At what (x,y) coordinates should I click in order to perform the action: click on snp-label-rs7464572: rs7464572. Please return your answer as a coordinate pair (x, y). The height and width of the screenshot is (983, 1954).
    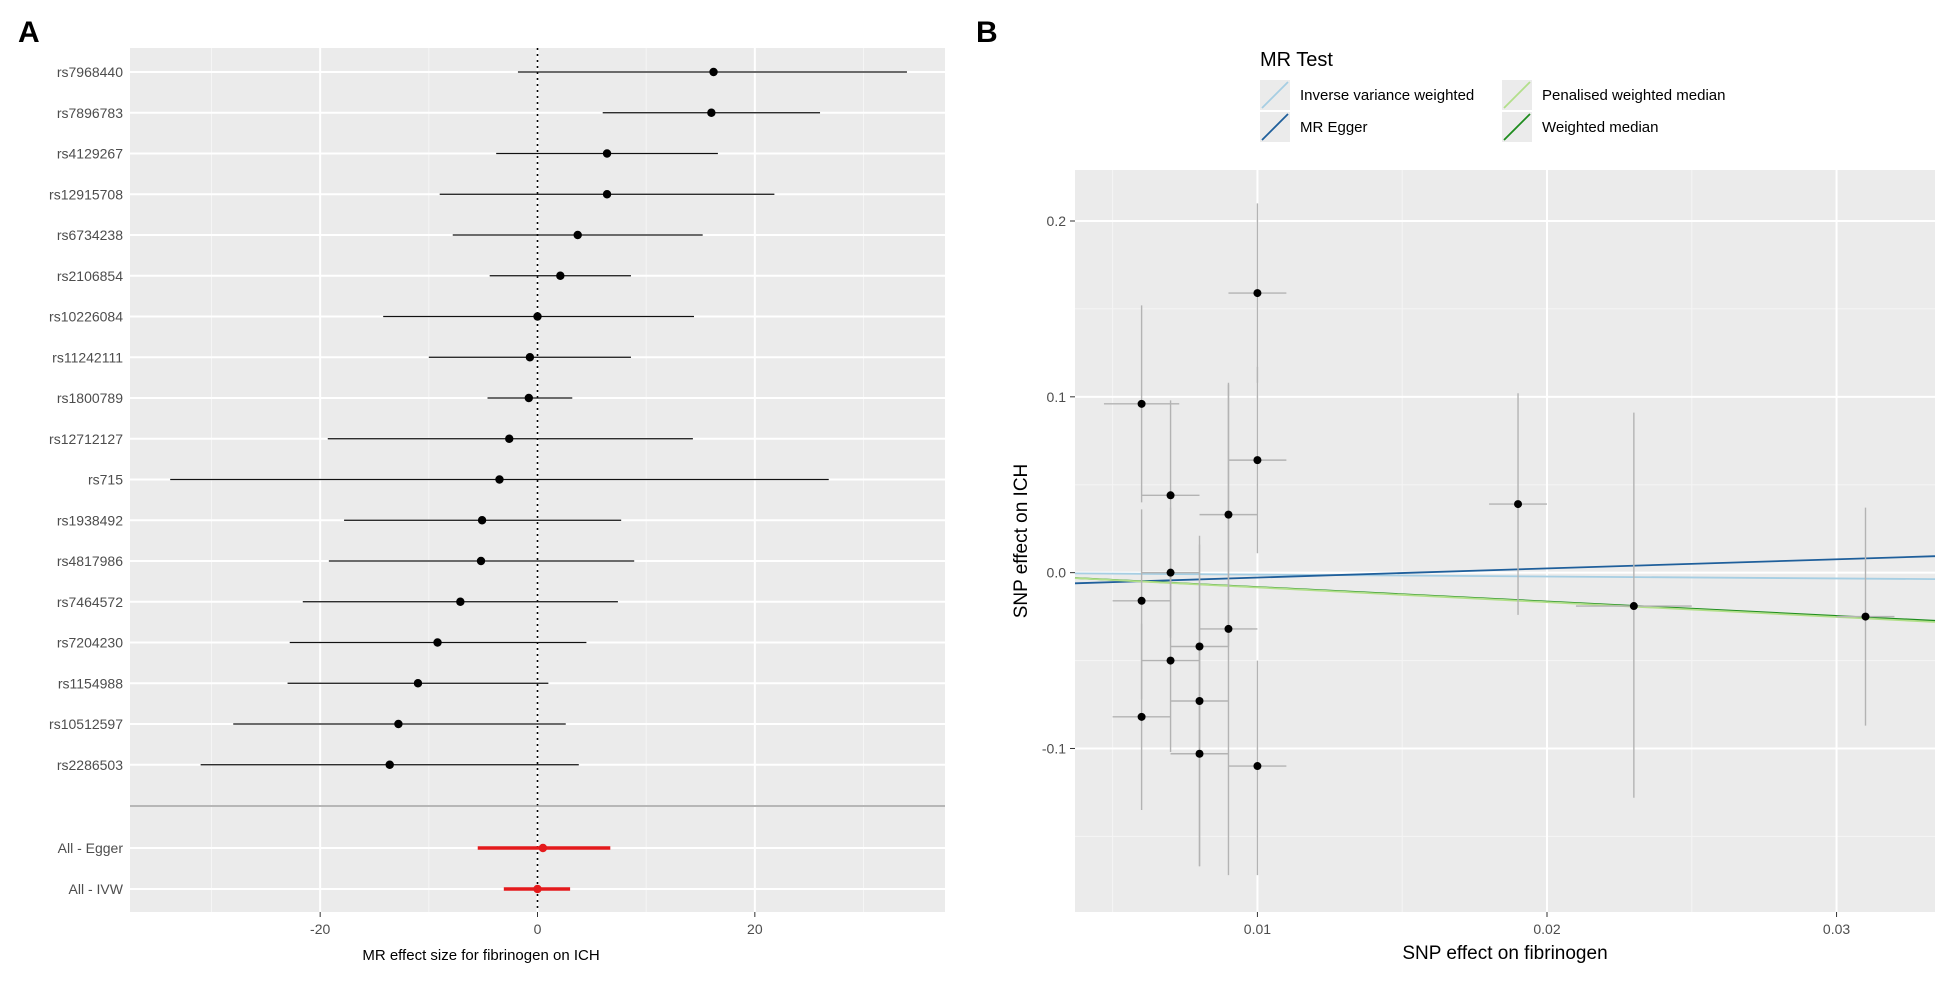
    Looking at the image, I should click on (90, 602).